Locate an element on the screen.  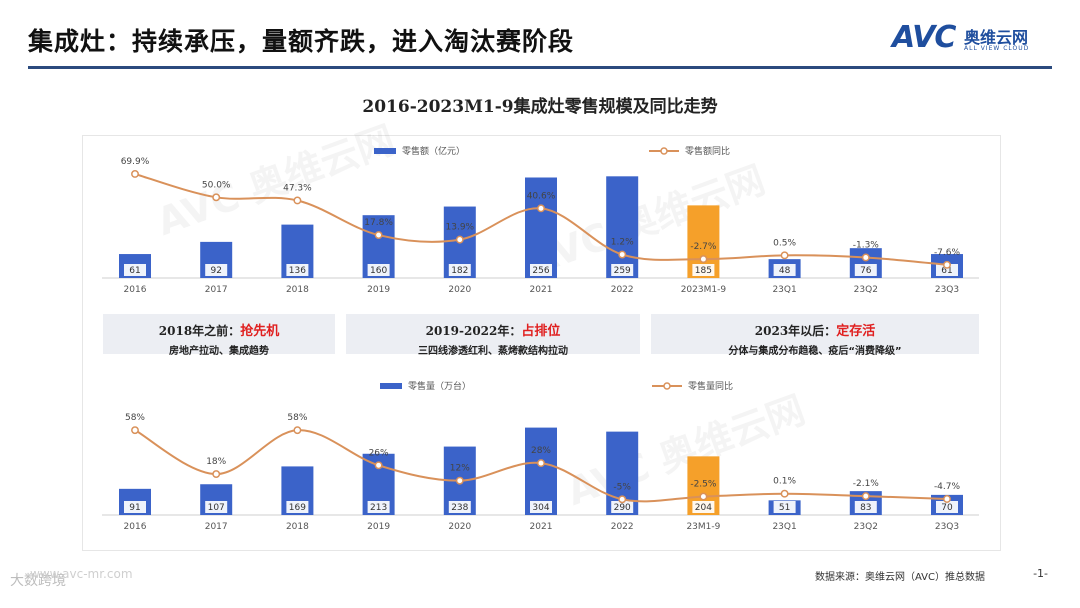
legend-line-marker is located at coordinates (664, 151).